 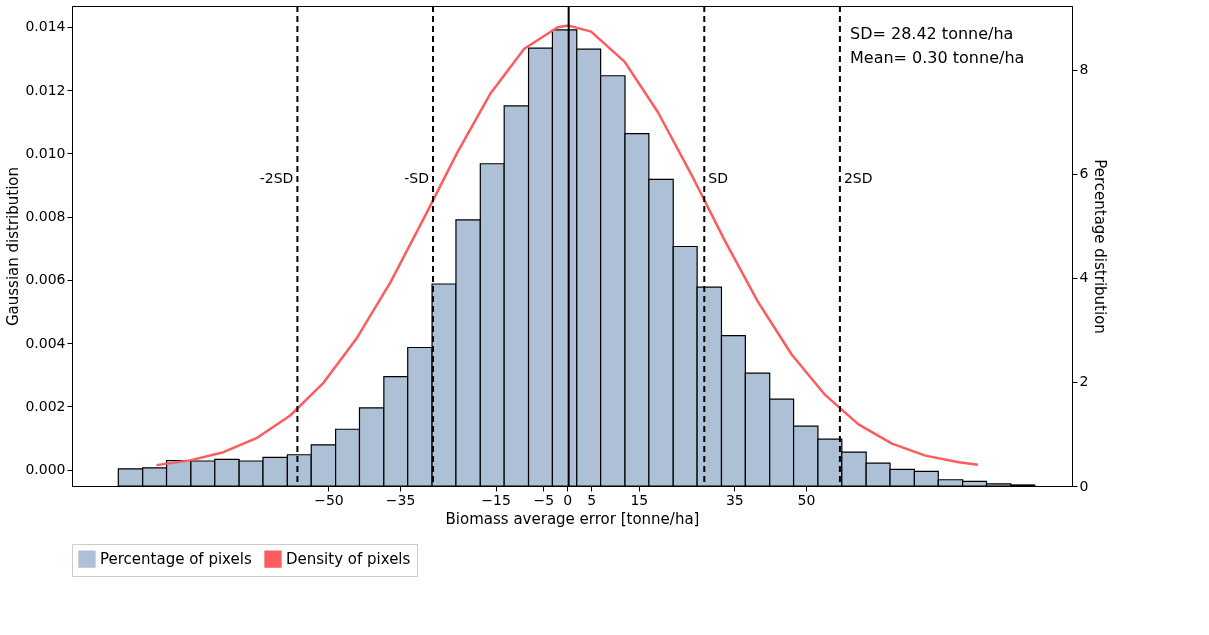 What do you see at coordinates (639, 499) in the screenshot?
I see `x-tick-label: 15` at bounding box center [639, 499].